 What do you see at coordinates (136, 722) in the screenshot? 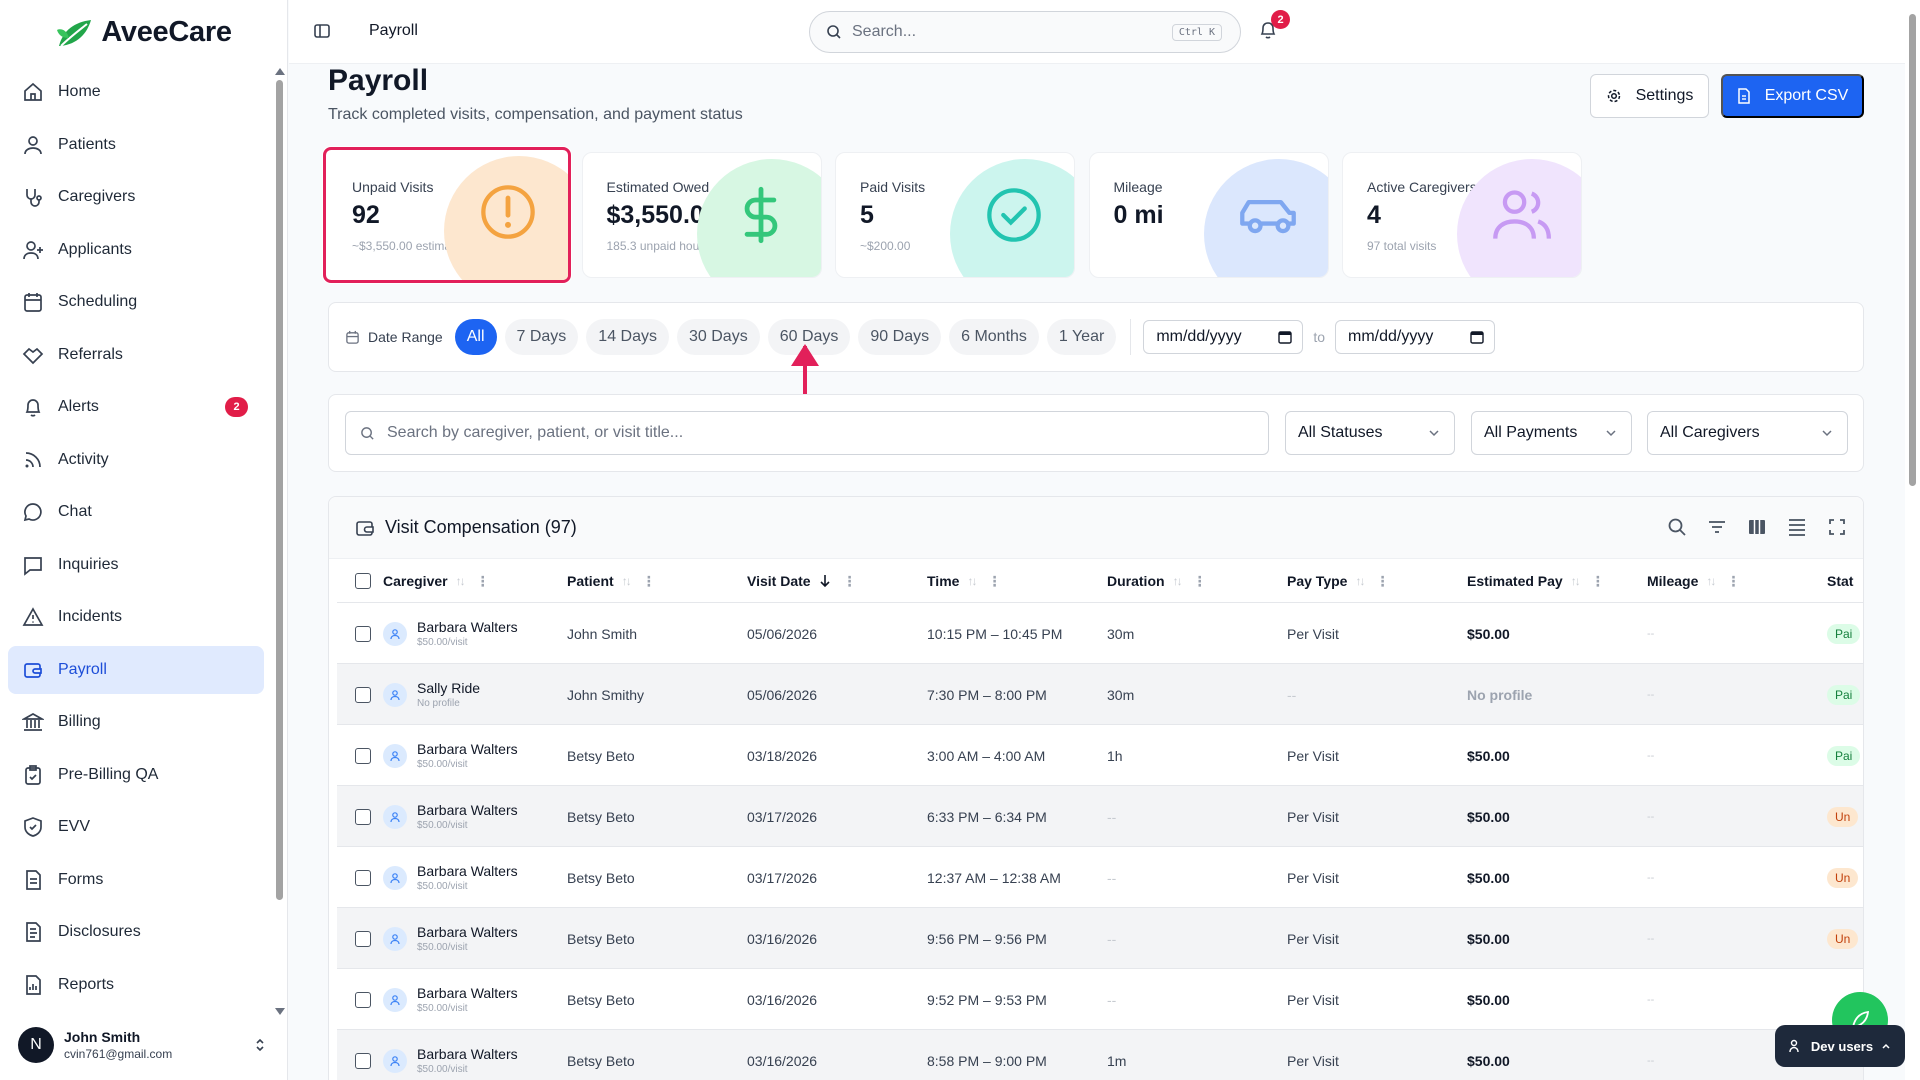
I see `sidebar-item-billing: Billing` at bounding box center [136, 722].